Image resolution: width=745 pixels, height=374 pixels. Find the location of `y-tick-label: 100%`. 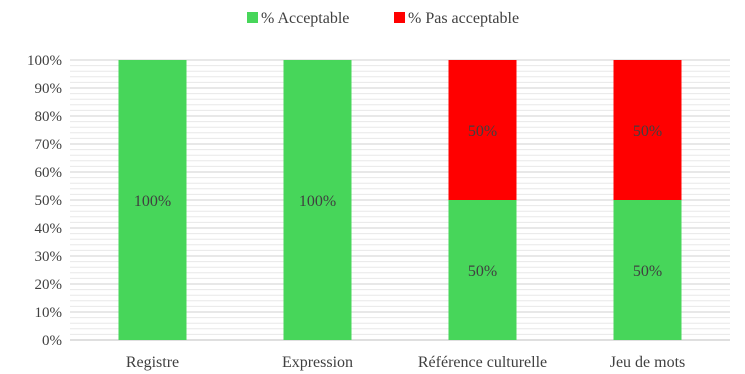

y-tick-label: 100% is located at coordinates (44, 61).